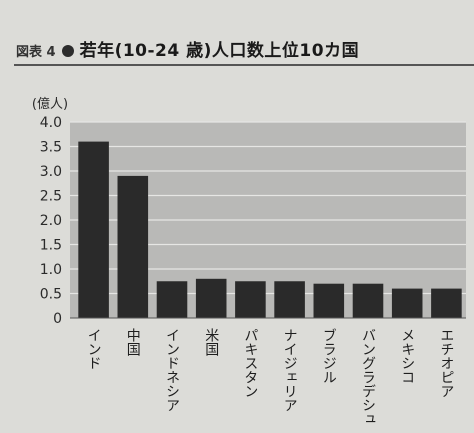  I want to click on y-tick-label: 1.5, so click(51, 246).